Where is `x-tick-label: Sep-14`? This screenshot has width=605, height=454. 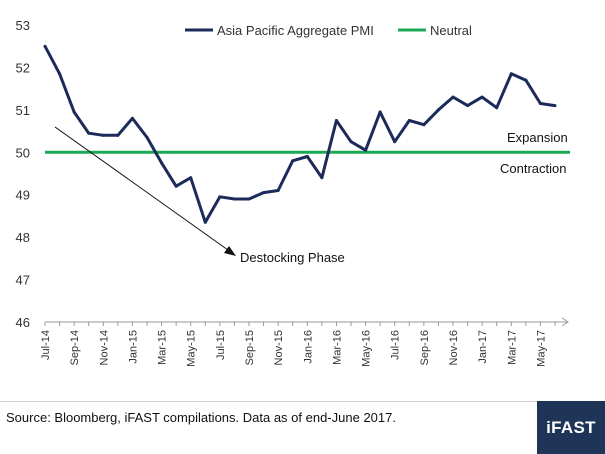 x-tick-label: Sep-14 is located at coordinates (75, 347).